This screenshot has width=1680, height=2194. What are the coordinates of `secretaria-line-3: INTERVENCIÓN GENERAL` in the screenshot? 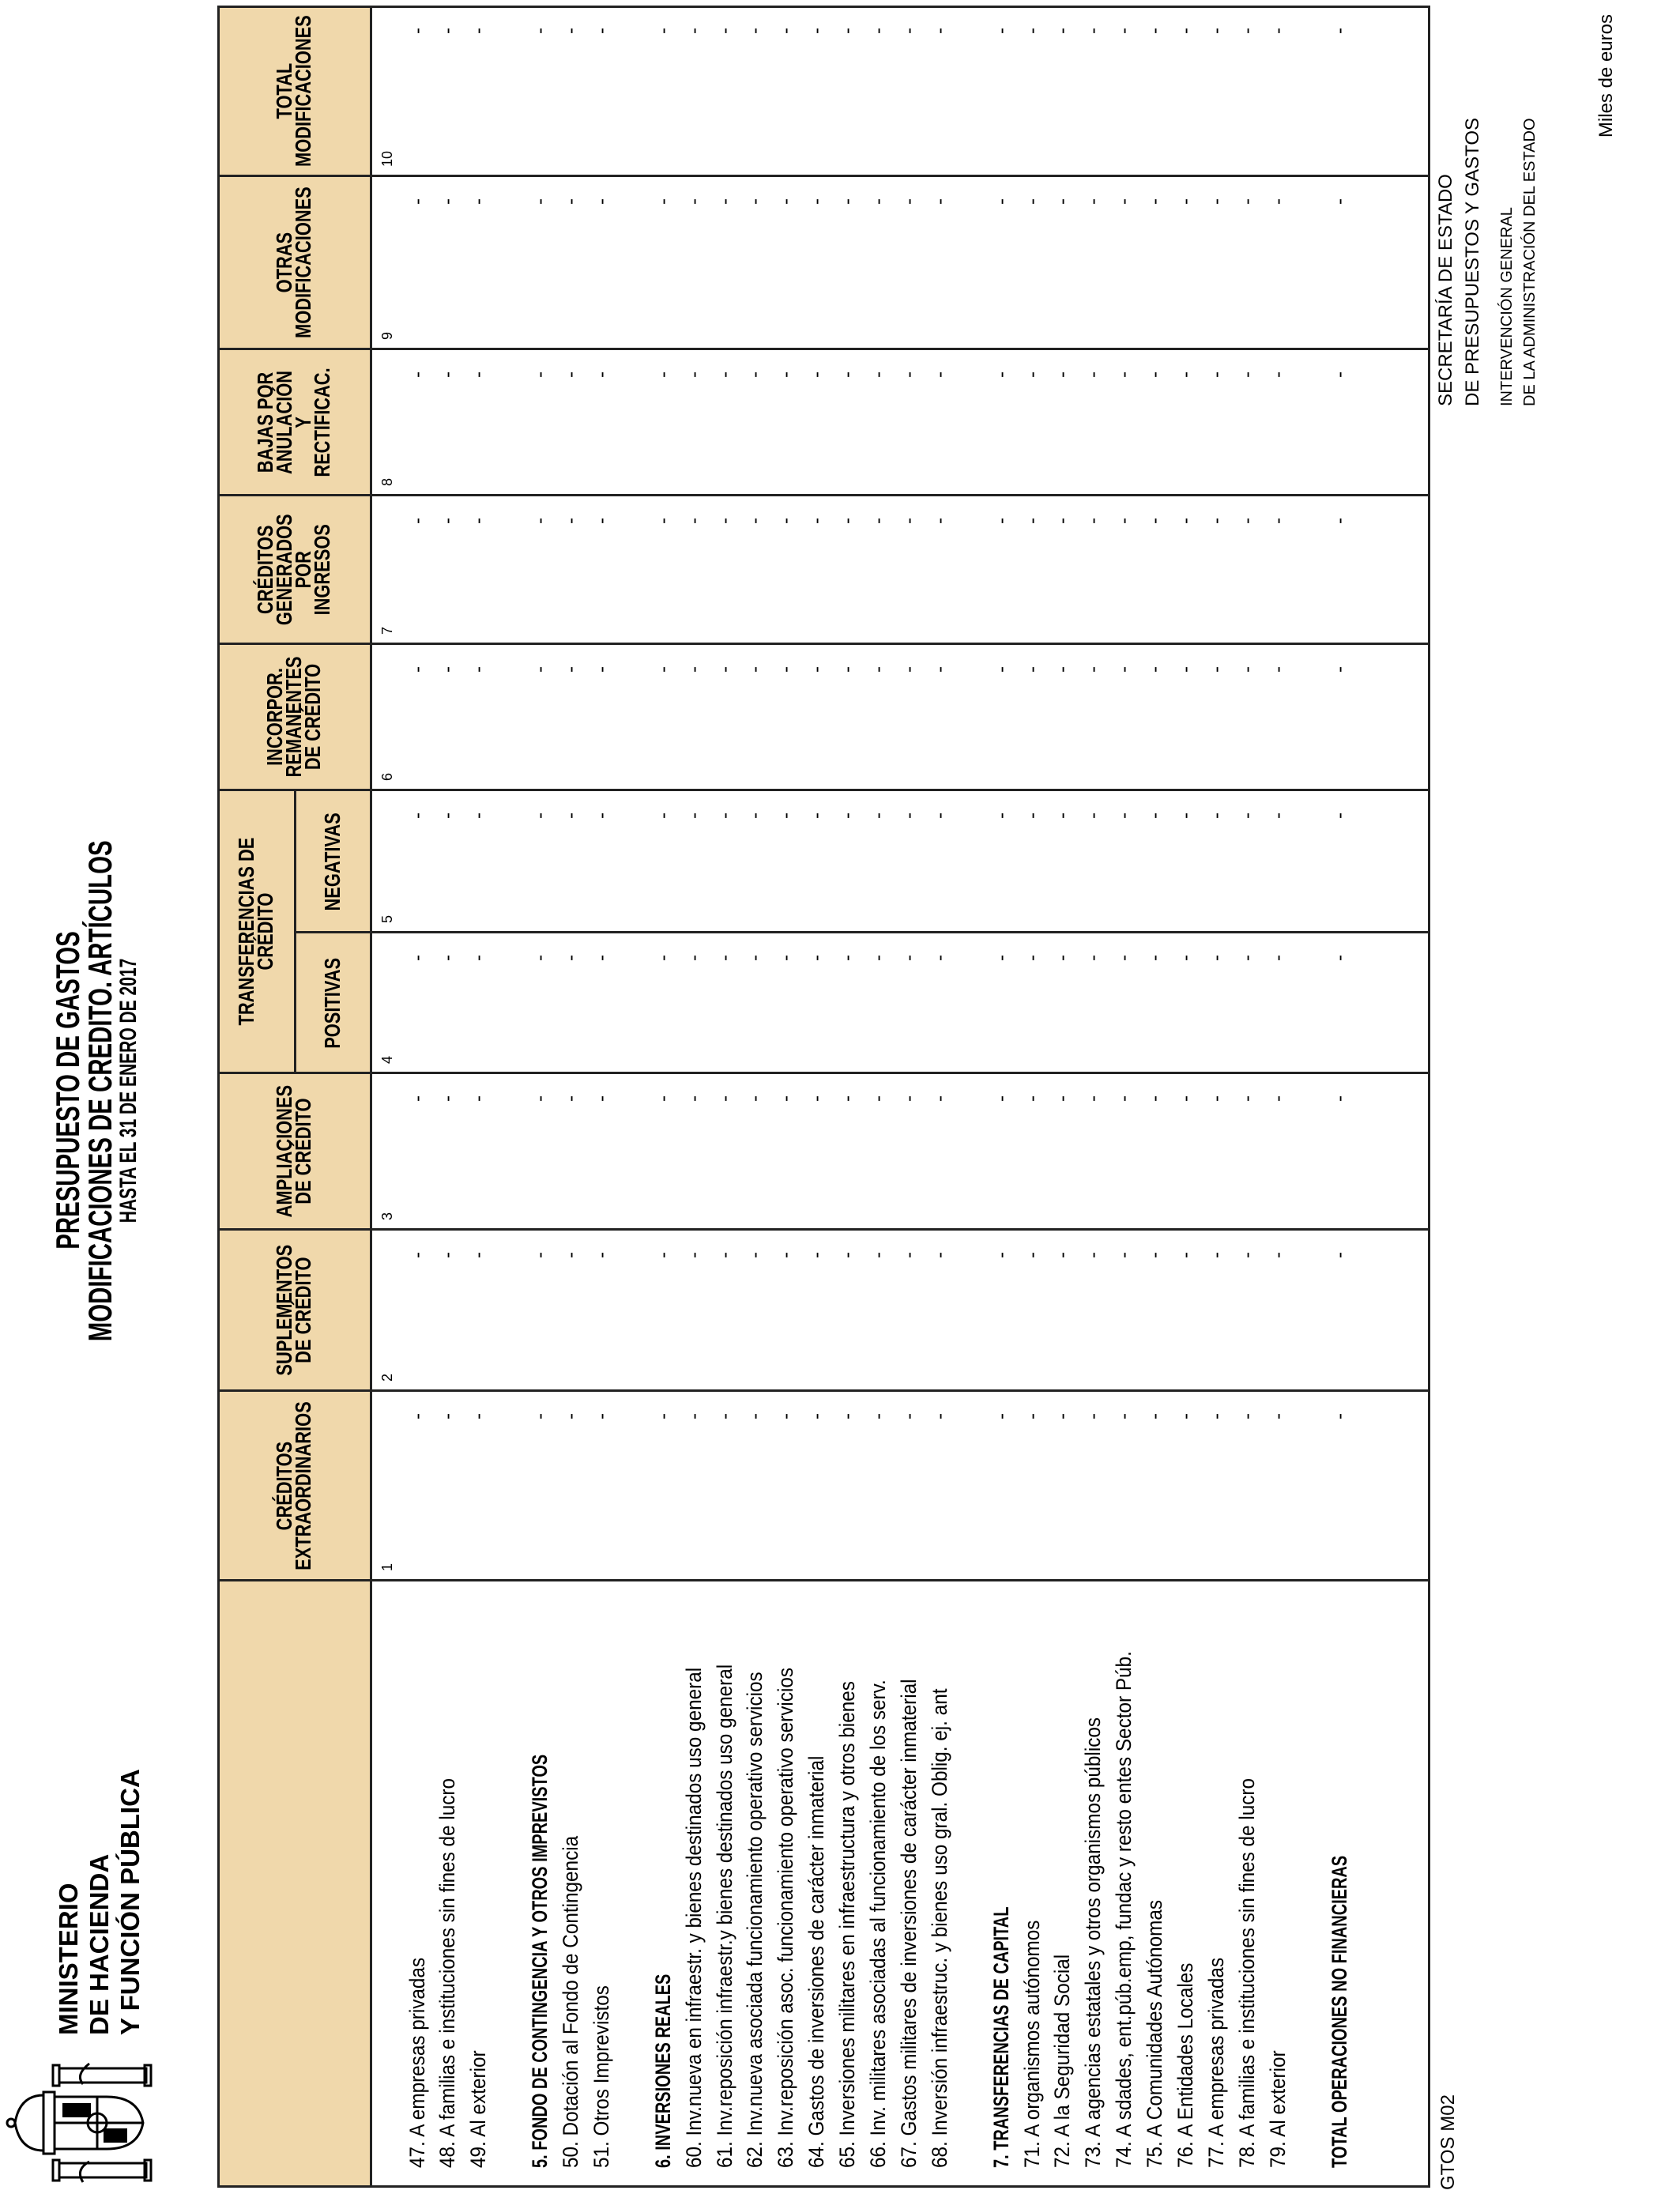 It's located at (1507, 306).